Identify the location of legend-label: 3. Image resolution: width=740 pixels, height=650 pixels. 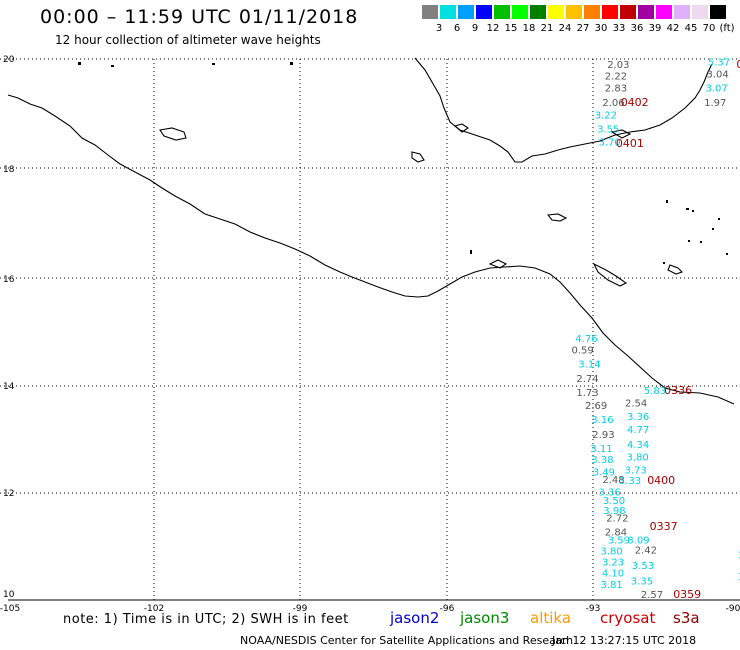
(439, 28).